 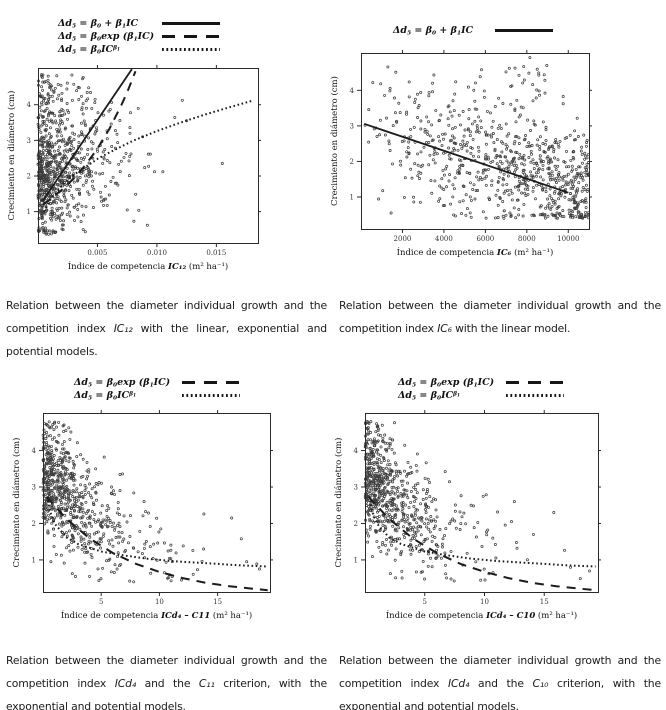 What do you see at coordinates (123, 328) in the screenshot?
I see `caption-index-term: IC₁₂` at bounding box center [123, 328].